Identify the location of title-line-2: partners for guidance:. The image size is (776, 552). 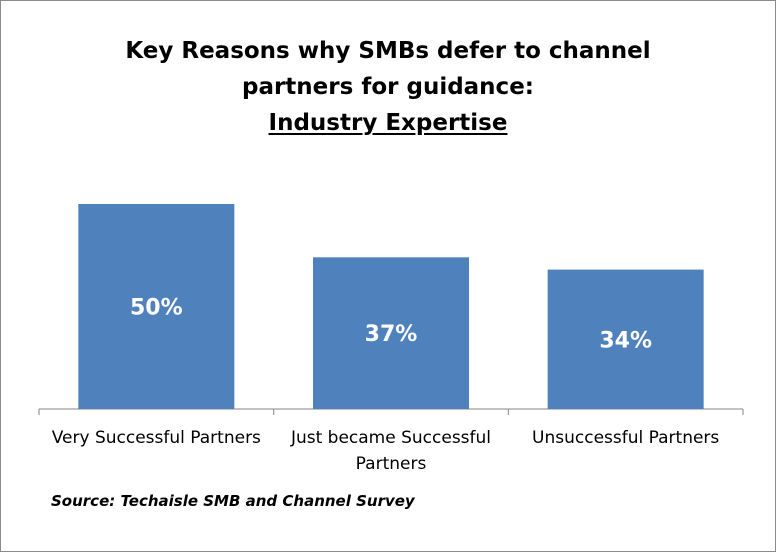
(387, 87).